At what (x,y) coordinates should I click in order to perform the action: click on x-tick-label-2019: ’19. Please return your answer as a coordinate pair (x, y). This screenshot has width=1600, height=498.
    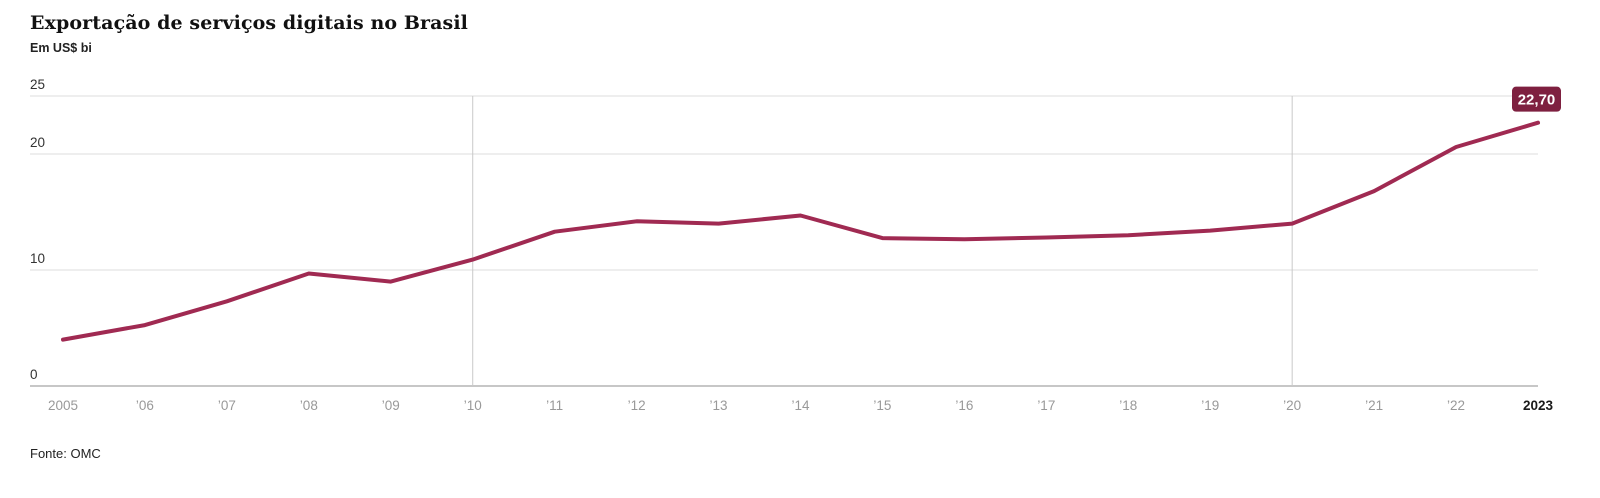
    Looking at the image, I should click on (1210, 405).